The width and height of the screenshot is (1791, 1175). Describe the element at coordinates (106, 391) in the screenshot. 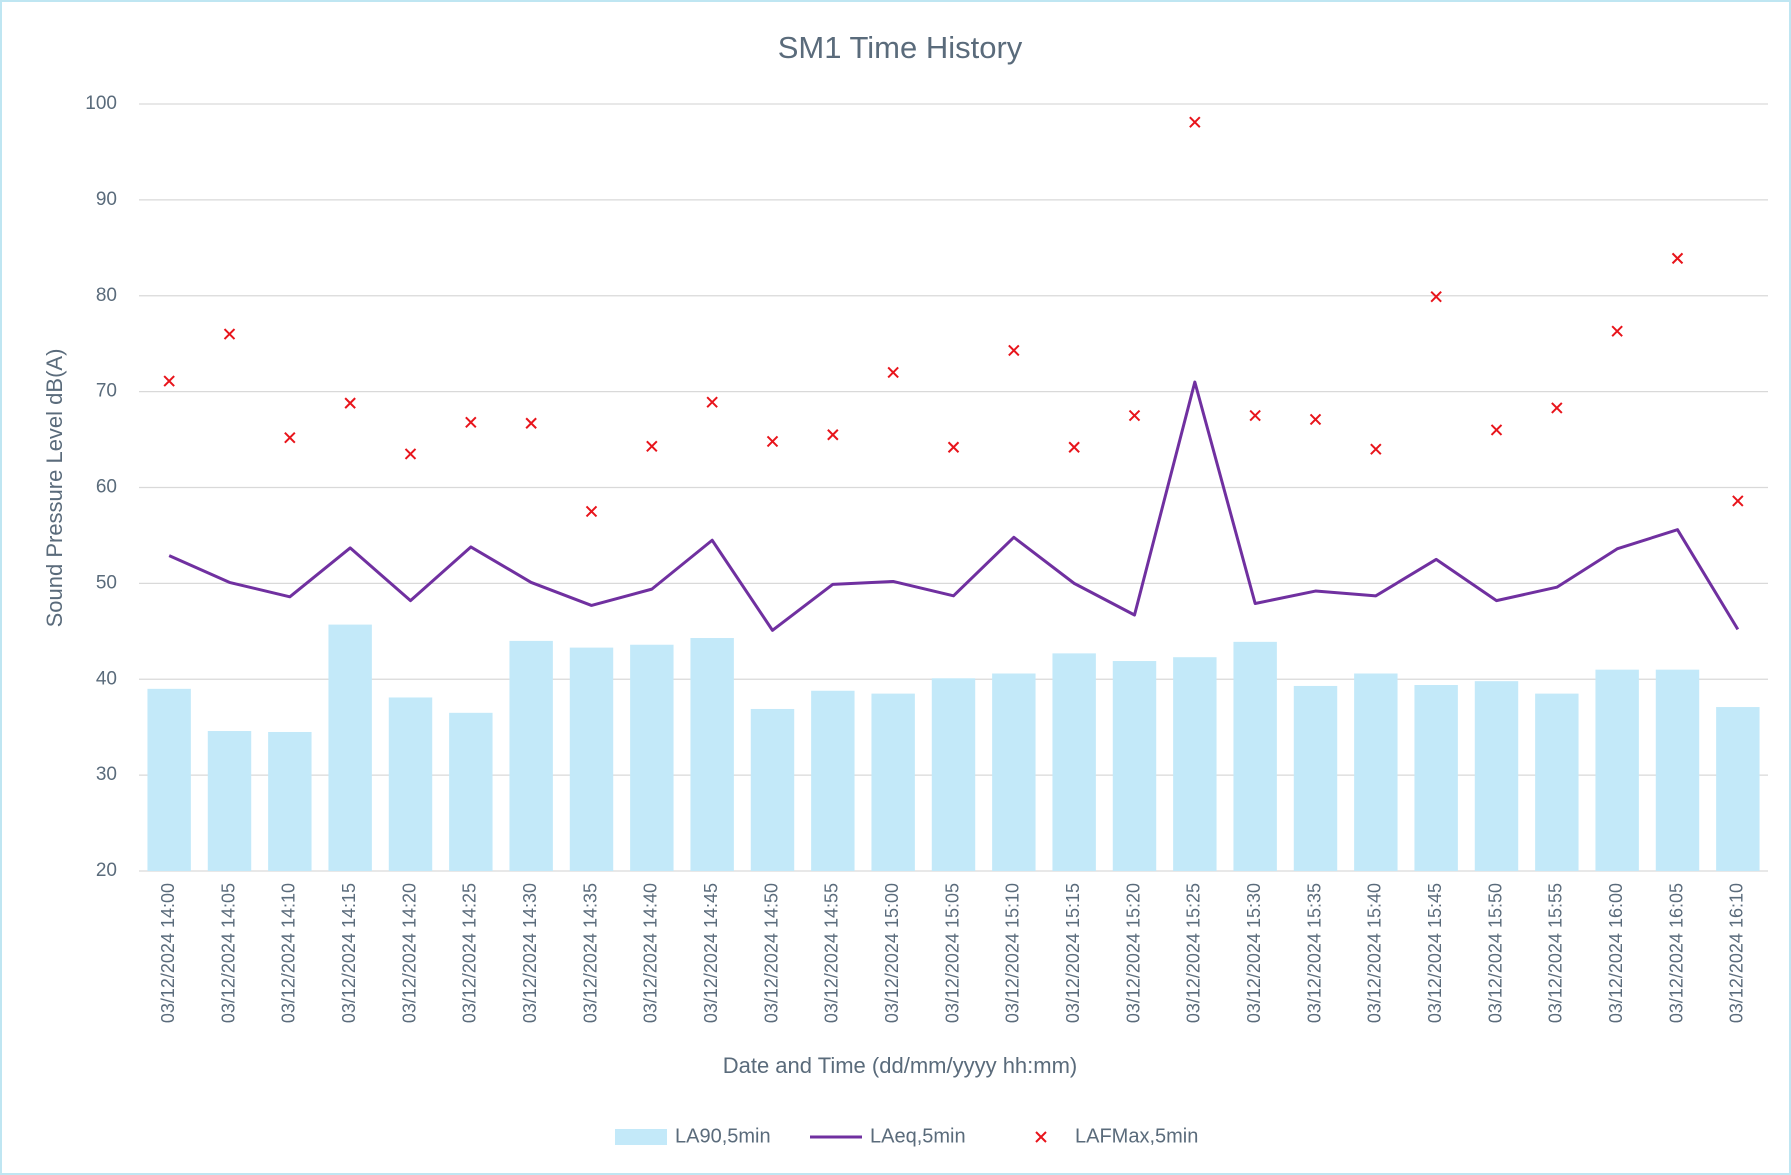

I see `y-tick-label: 70` at that location.